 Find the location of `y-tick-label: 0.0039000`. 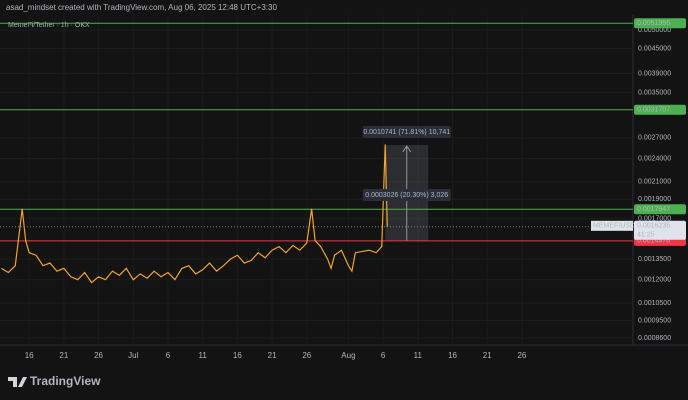

y-tick-label: 0.0039000 is located at coordinates (654, 73).